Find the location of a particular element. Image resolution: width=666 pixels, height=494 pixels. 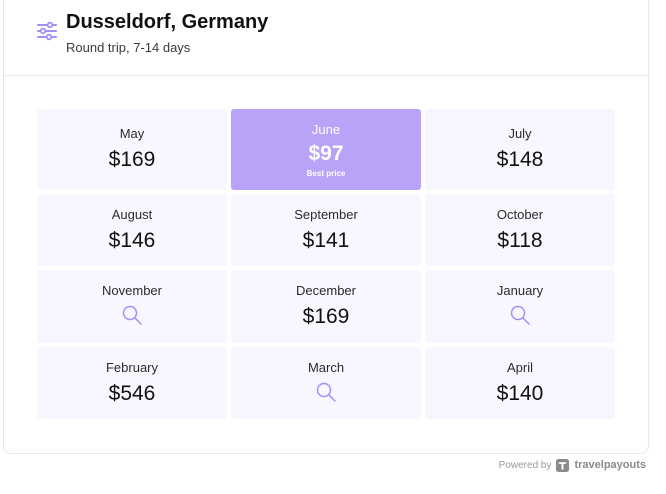

month-price: $140 is located at coordinates (520, 393).